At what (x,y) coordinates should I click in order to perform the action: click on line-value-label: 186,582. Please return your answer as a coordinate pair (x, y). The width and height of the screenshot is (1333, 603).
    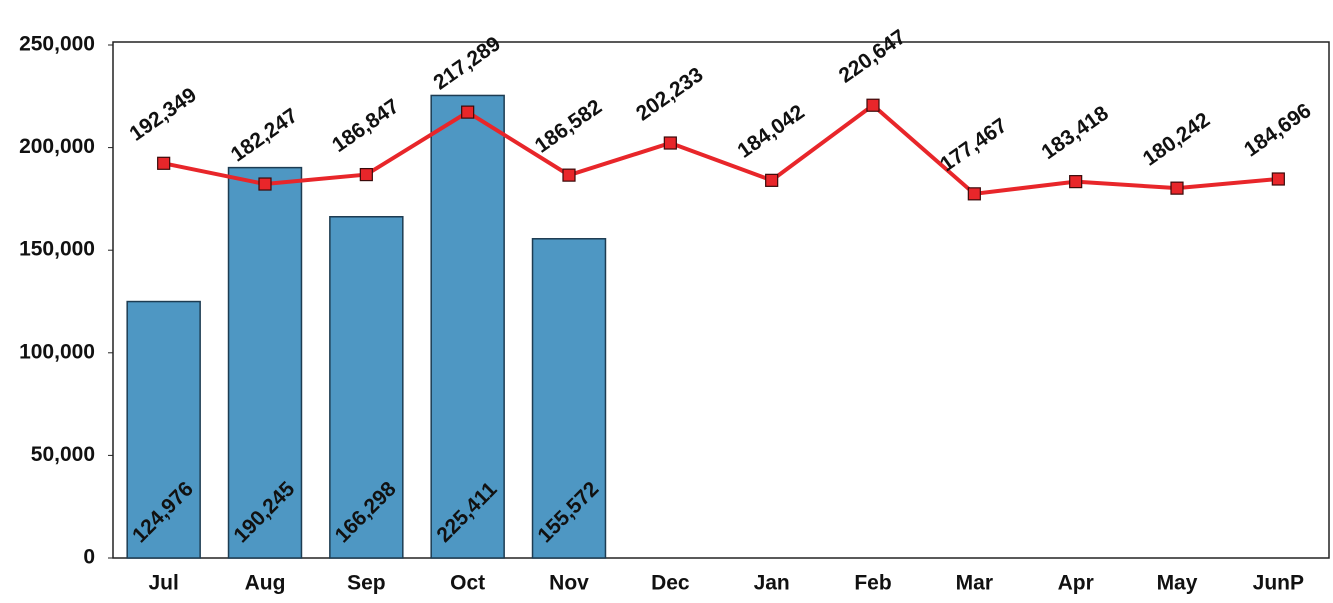
    Looking at the image, I should click on (568, 126).